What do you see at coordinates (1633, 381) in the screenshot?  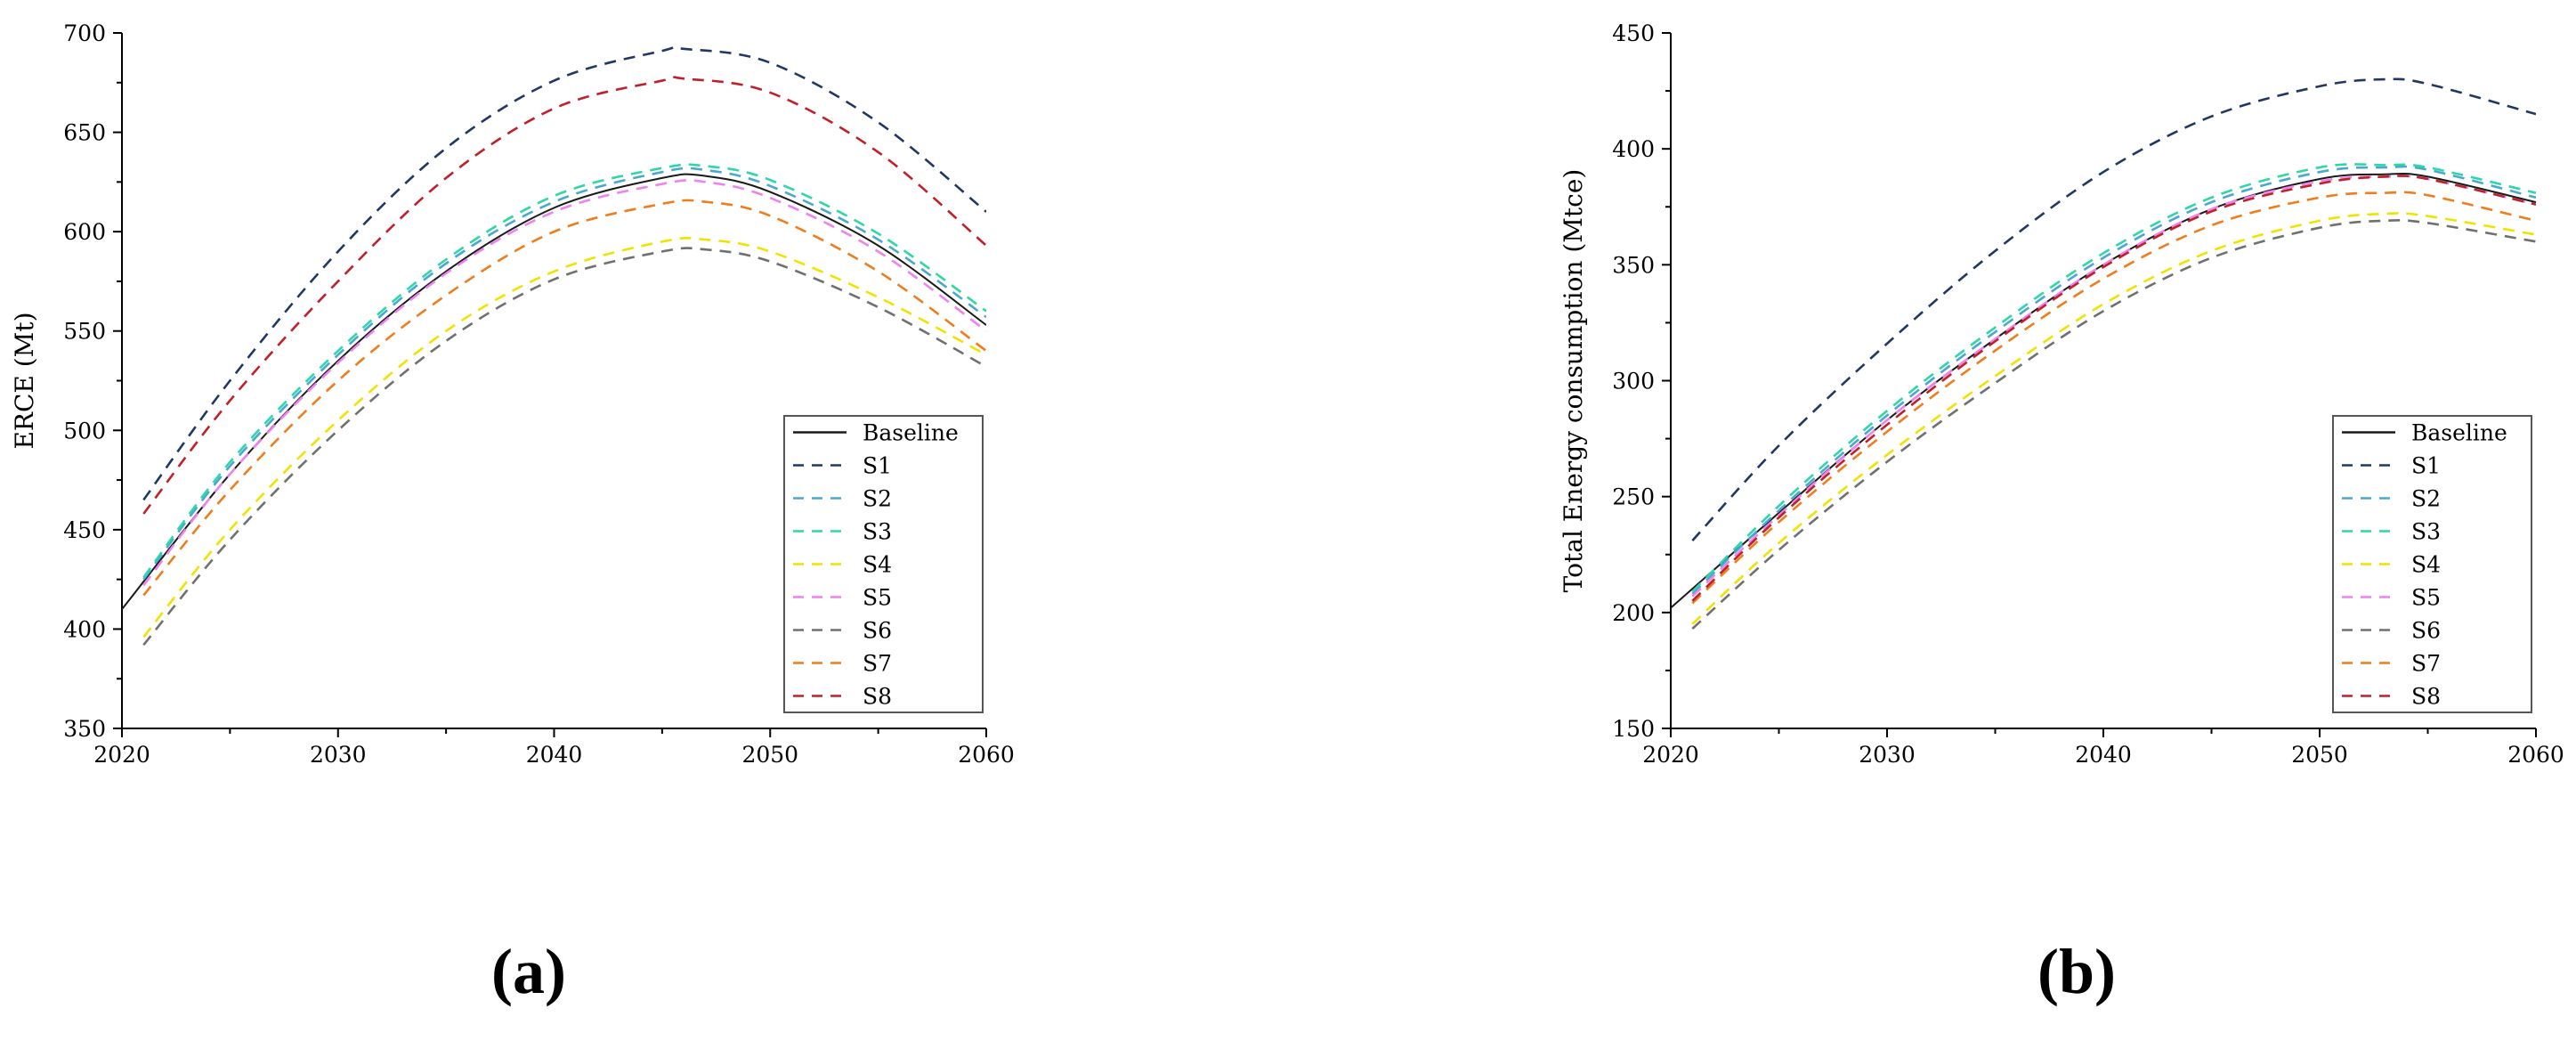 I see `y-tick-label: 300` at bounding box center [1633, 381].